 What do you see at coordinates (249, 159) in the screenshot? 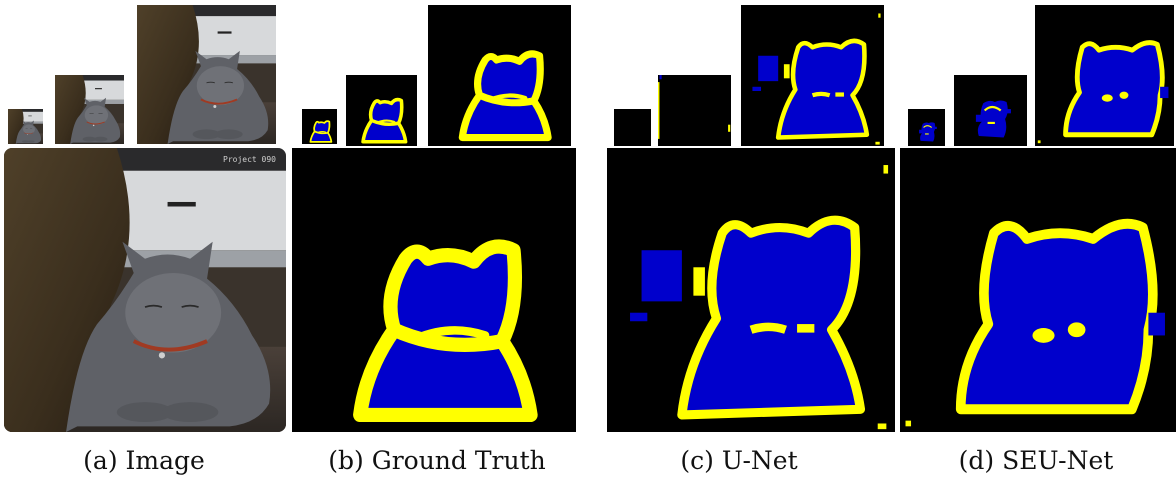
I see `photo-watermark: Project 090` at bounding box center [249, 159].